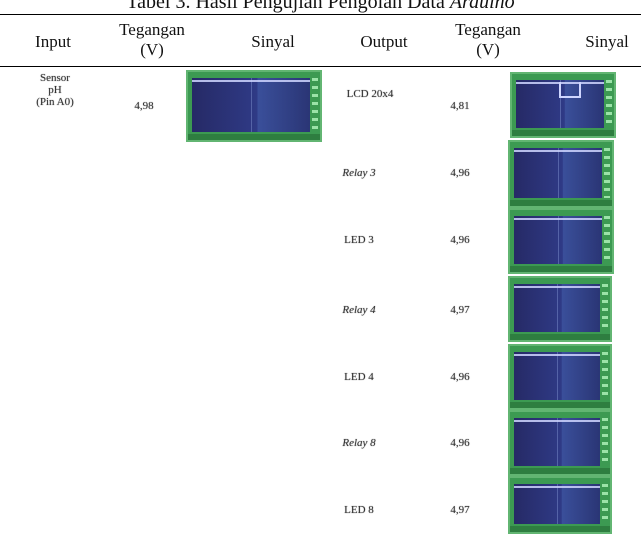 Image resolution: width=641 pixels, height=536 pixels. I want to click on output-signal-lcd, so click(563, 105).